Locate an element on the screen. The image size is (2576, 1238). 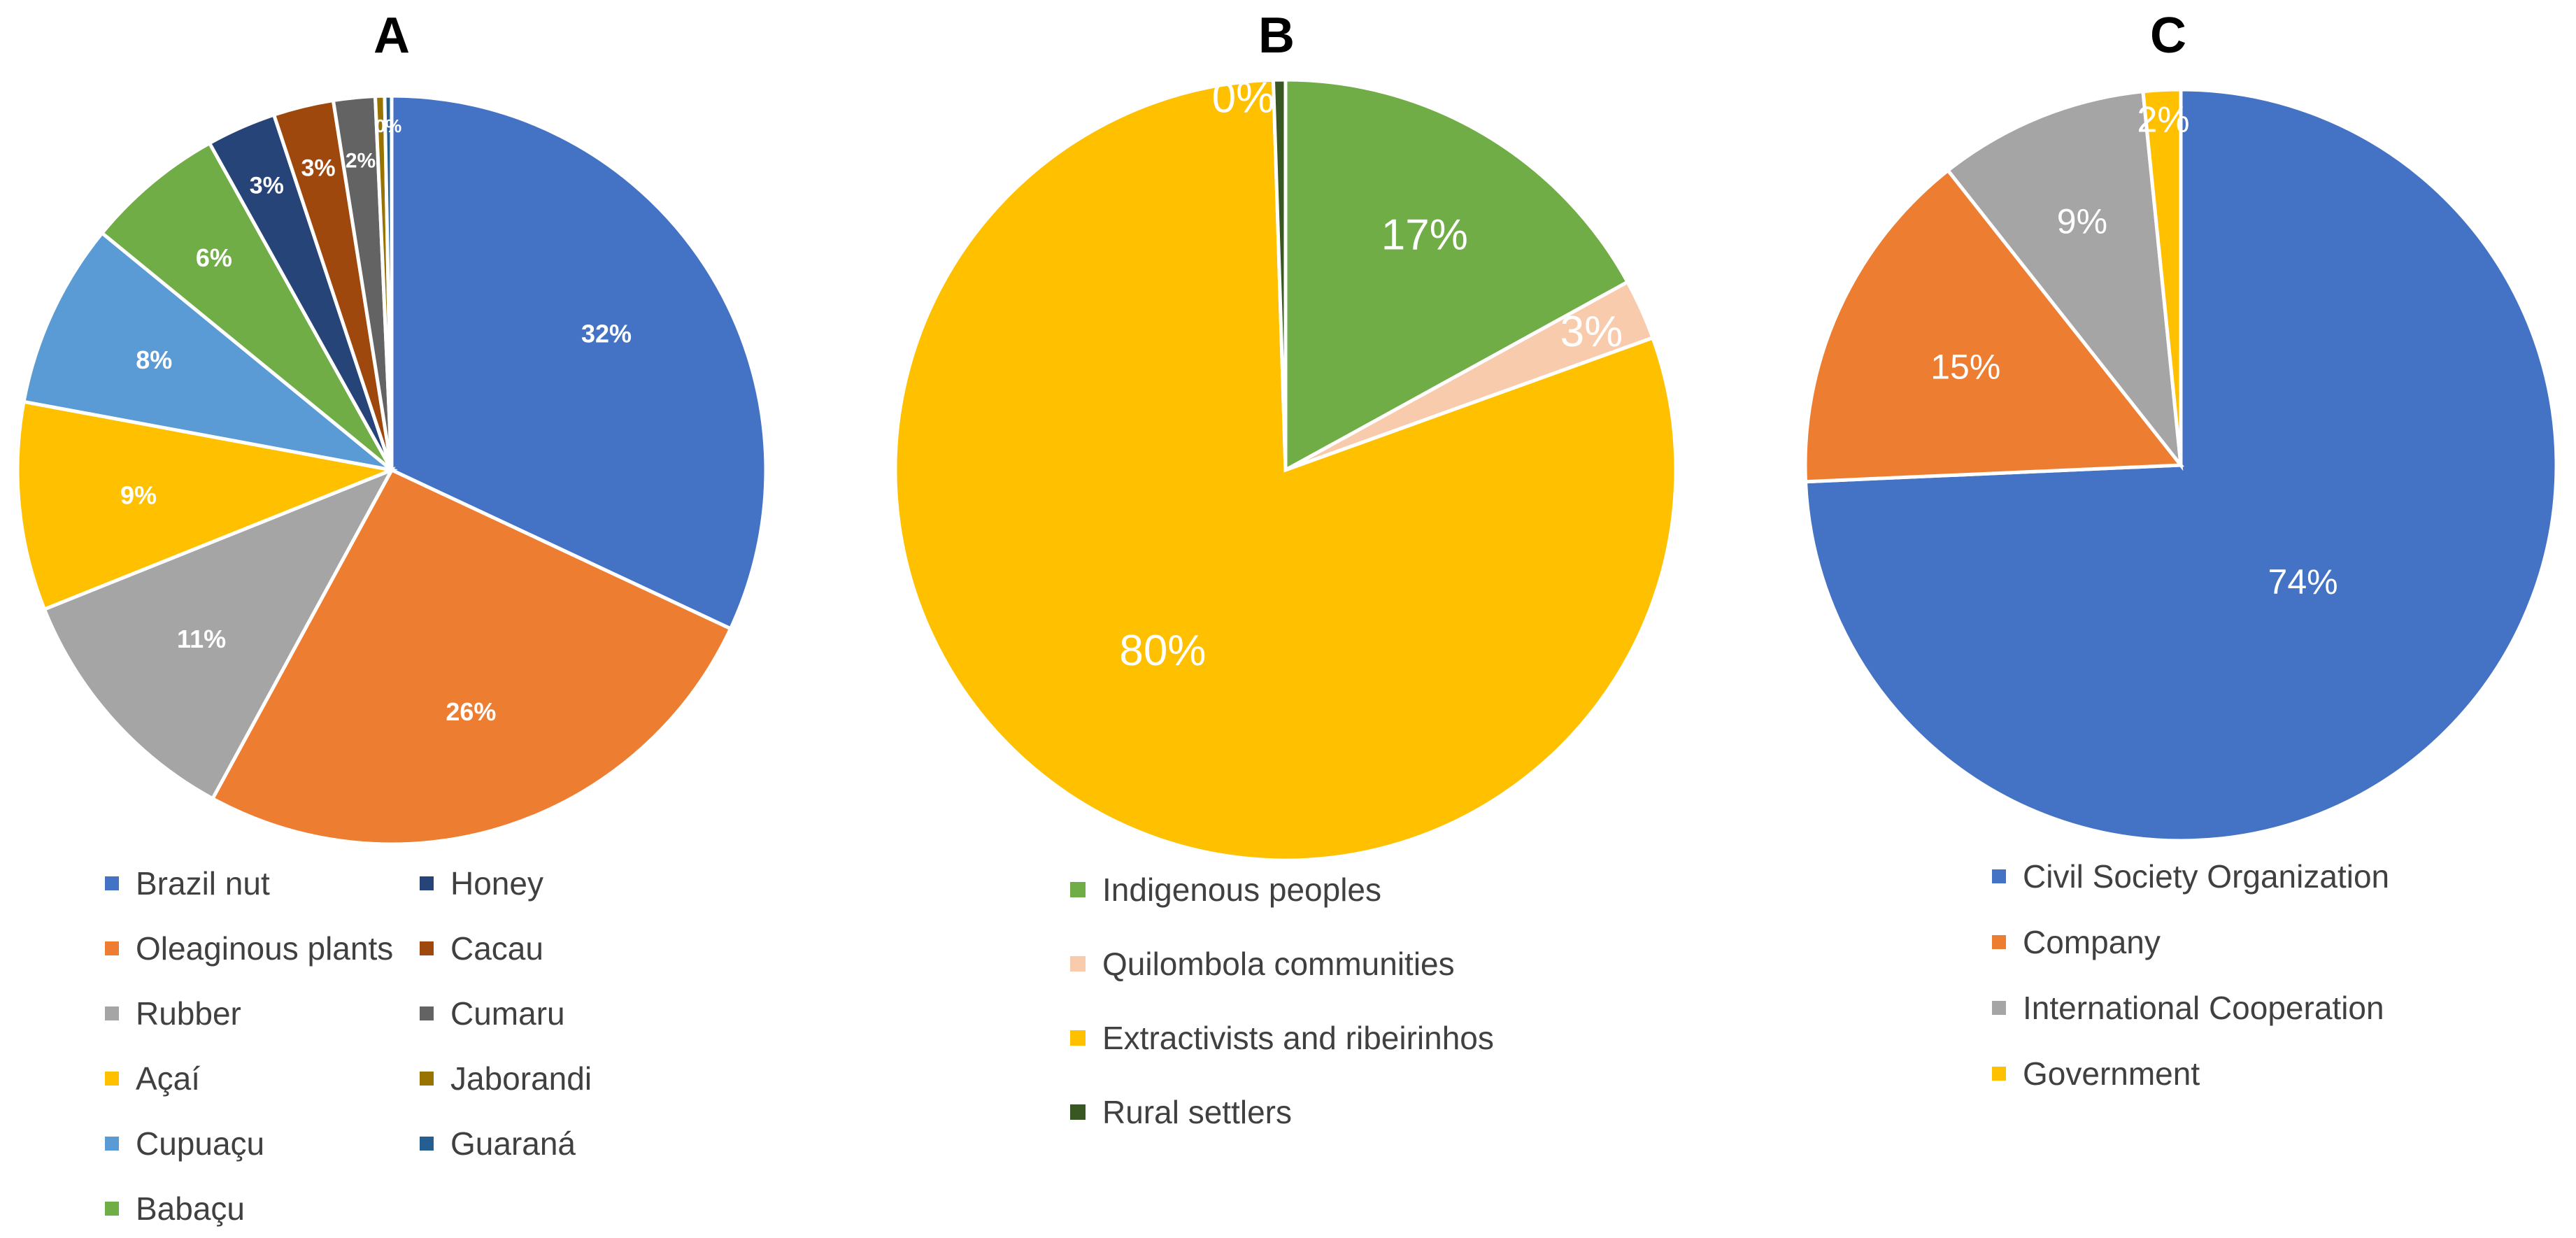
legend-label-honey: Honey is located at coordinates (496, 884).